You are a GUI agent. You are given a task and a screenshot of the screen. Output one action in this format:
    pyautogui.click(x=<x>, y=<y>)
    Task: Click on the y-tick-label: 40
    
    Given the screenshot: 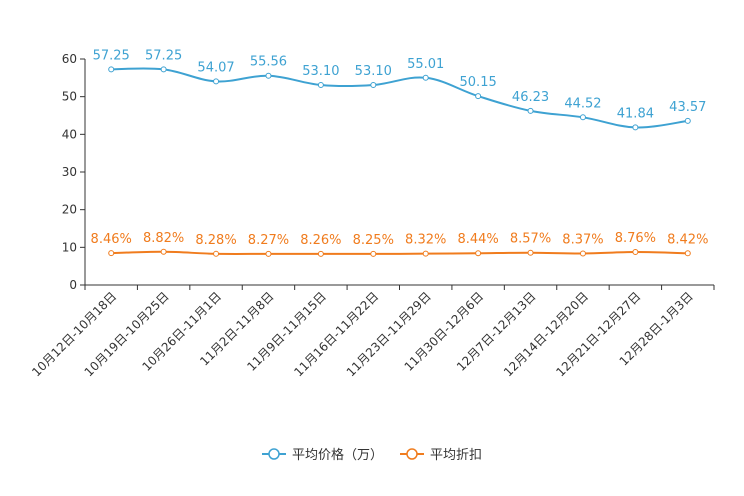 What is the action you would take?
    pyautogui.click(x=69, y=134)
    